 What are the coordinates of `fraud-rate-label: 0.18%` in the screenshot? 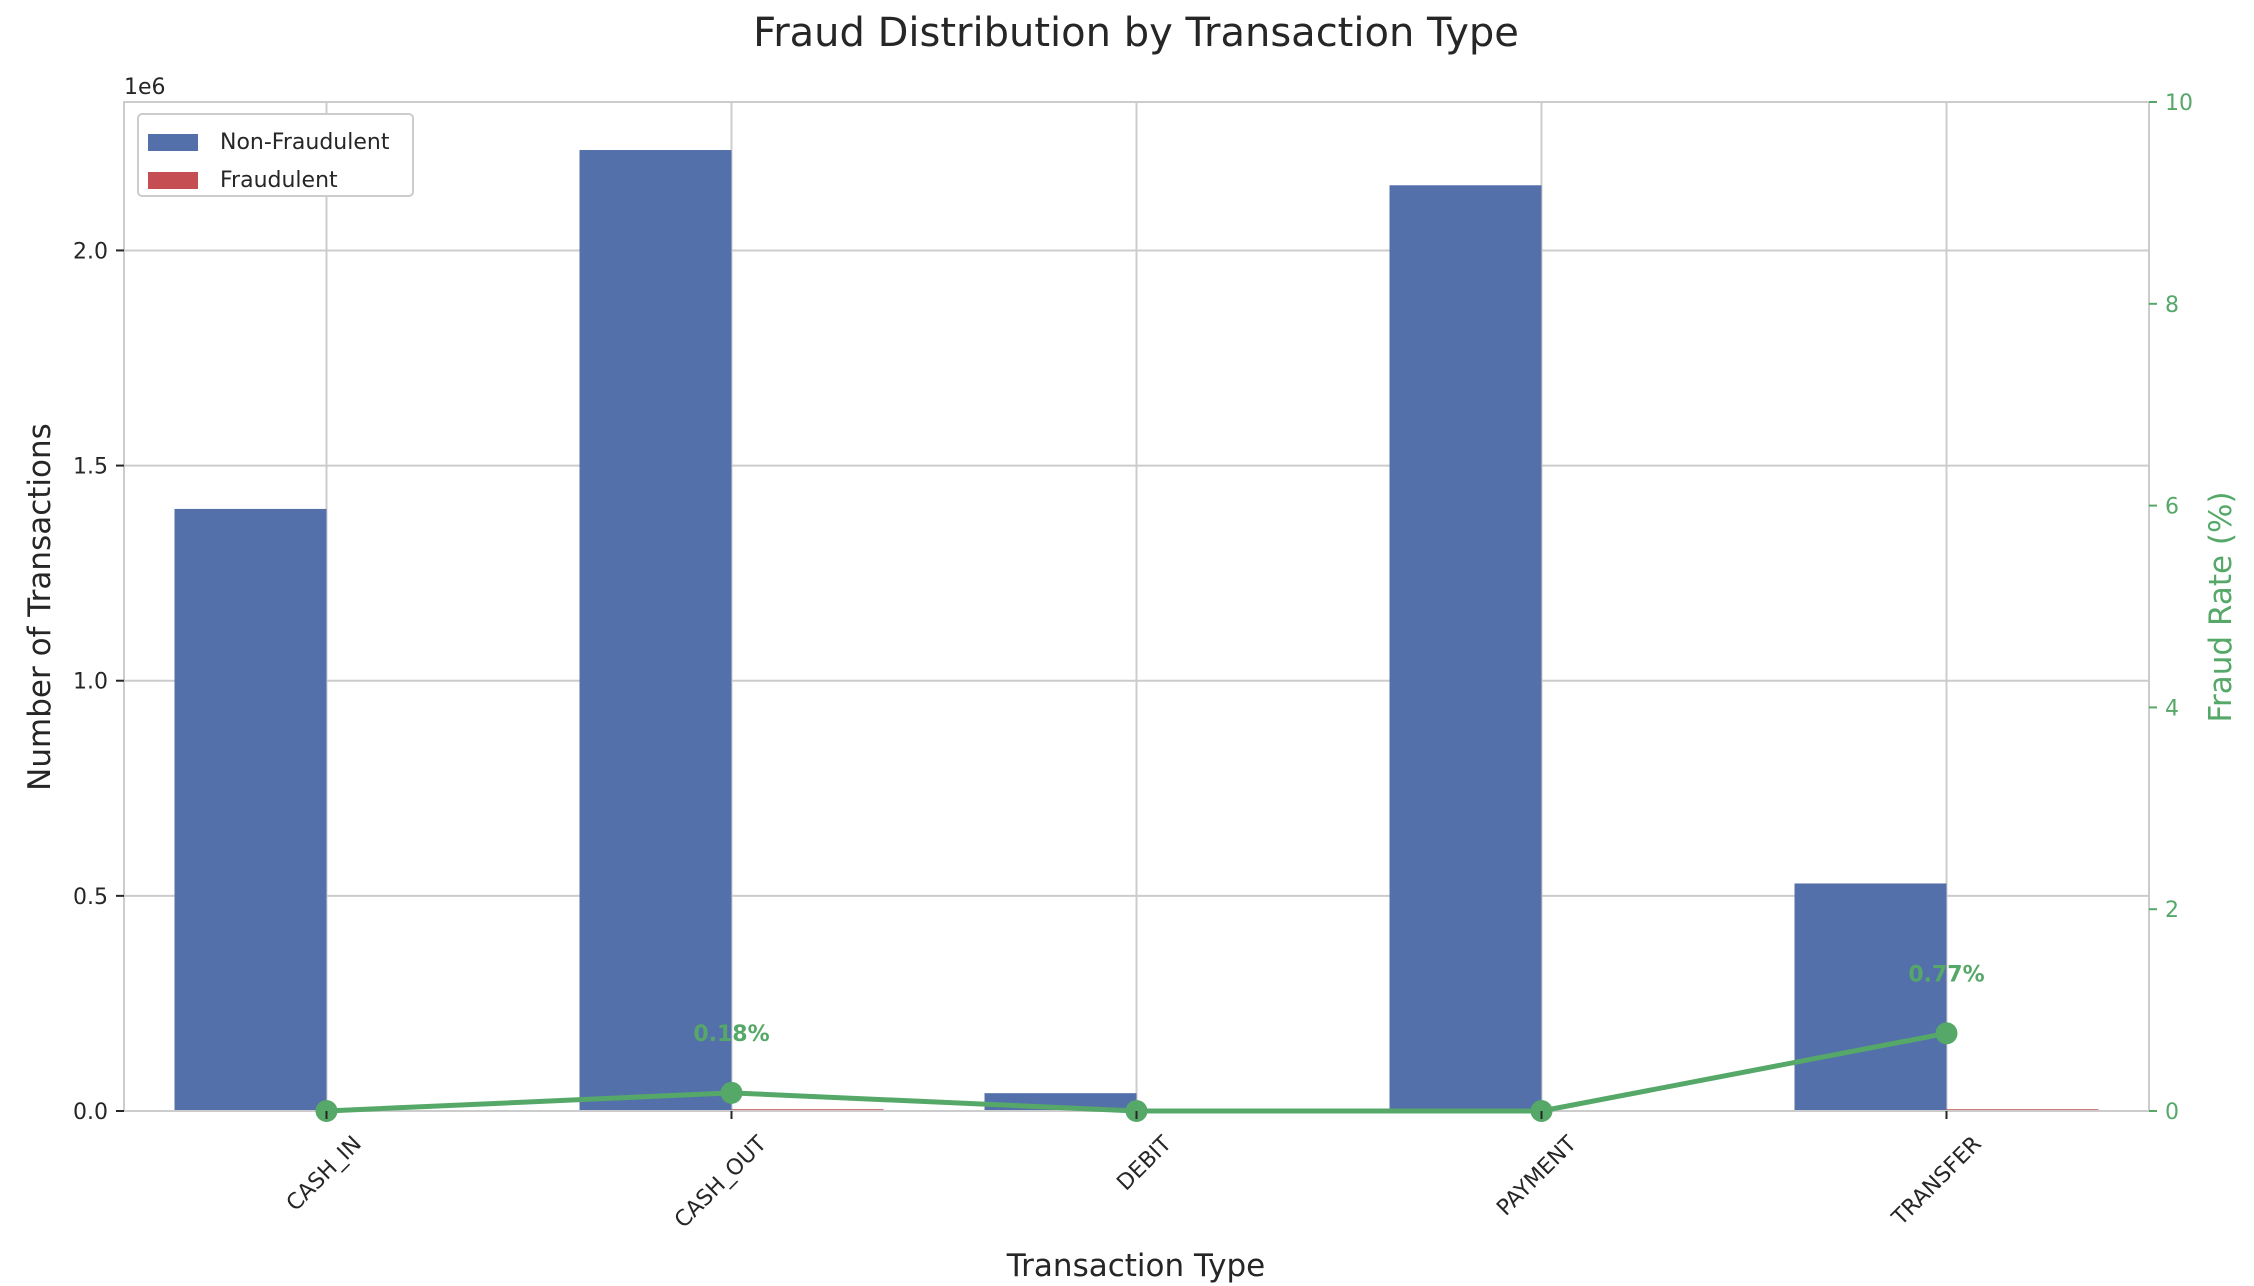 It's located at (731, 1034).